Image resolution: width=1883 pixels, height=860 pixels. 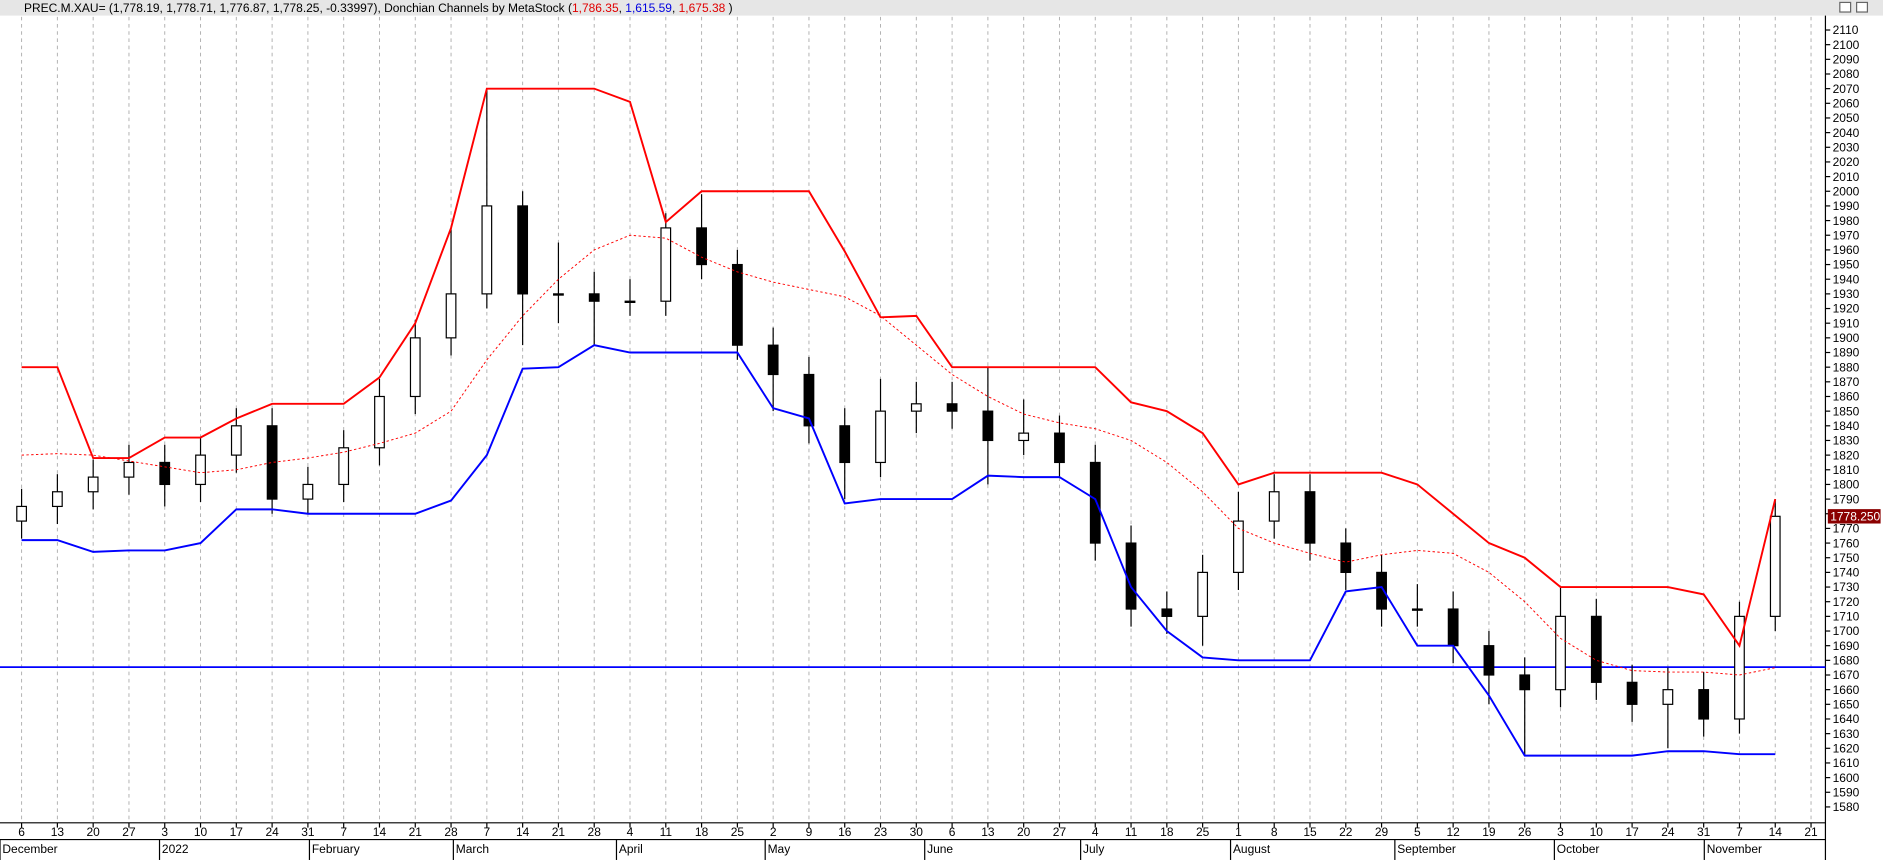 What do you see at coordinates (164, 832) in the screenshot?
I see `x-tick-label: 3` at bounding box center [164, 832].